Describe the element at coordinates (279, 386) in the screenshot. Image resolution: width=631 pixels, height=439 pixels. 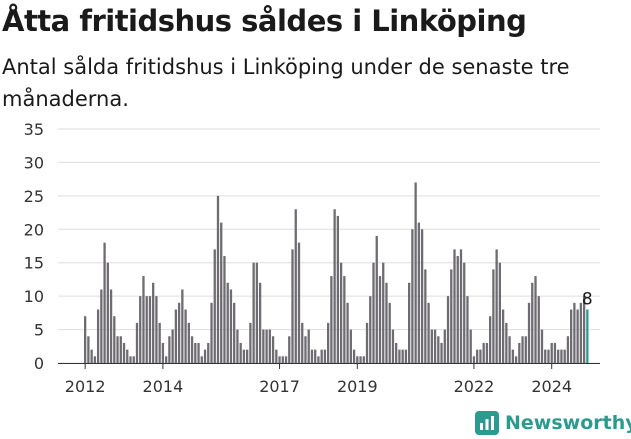
I see `x-tick-label: 2017` at that location.